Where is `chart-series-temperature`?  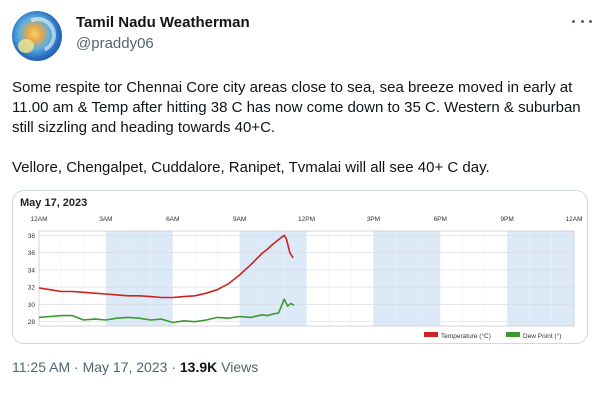 chart-series-temperature is located at coordinates (166, 266).